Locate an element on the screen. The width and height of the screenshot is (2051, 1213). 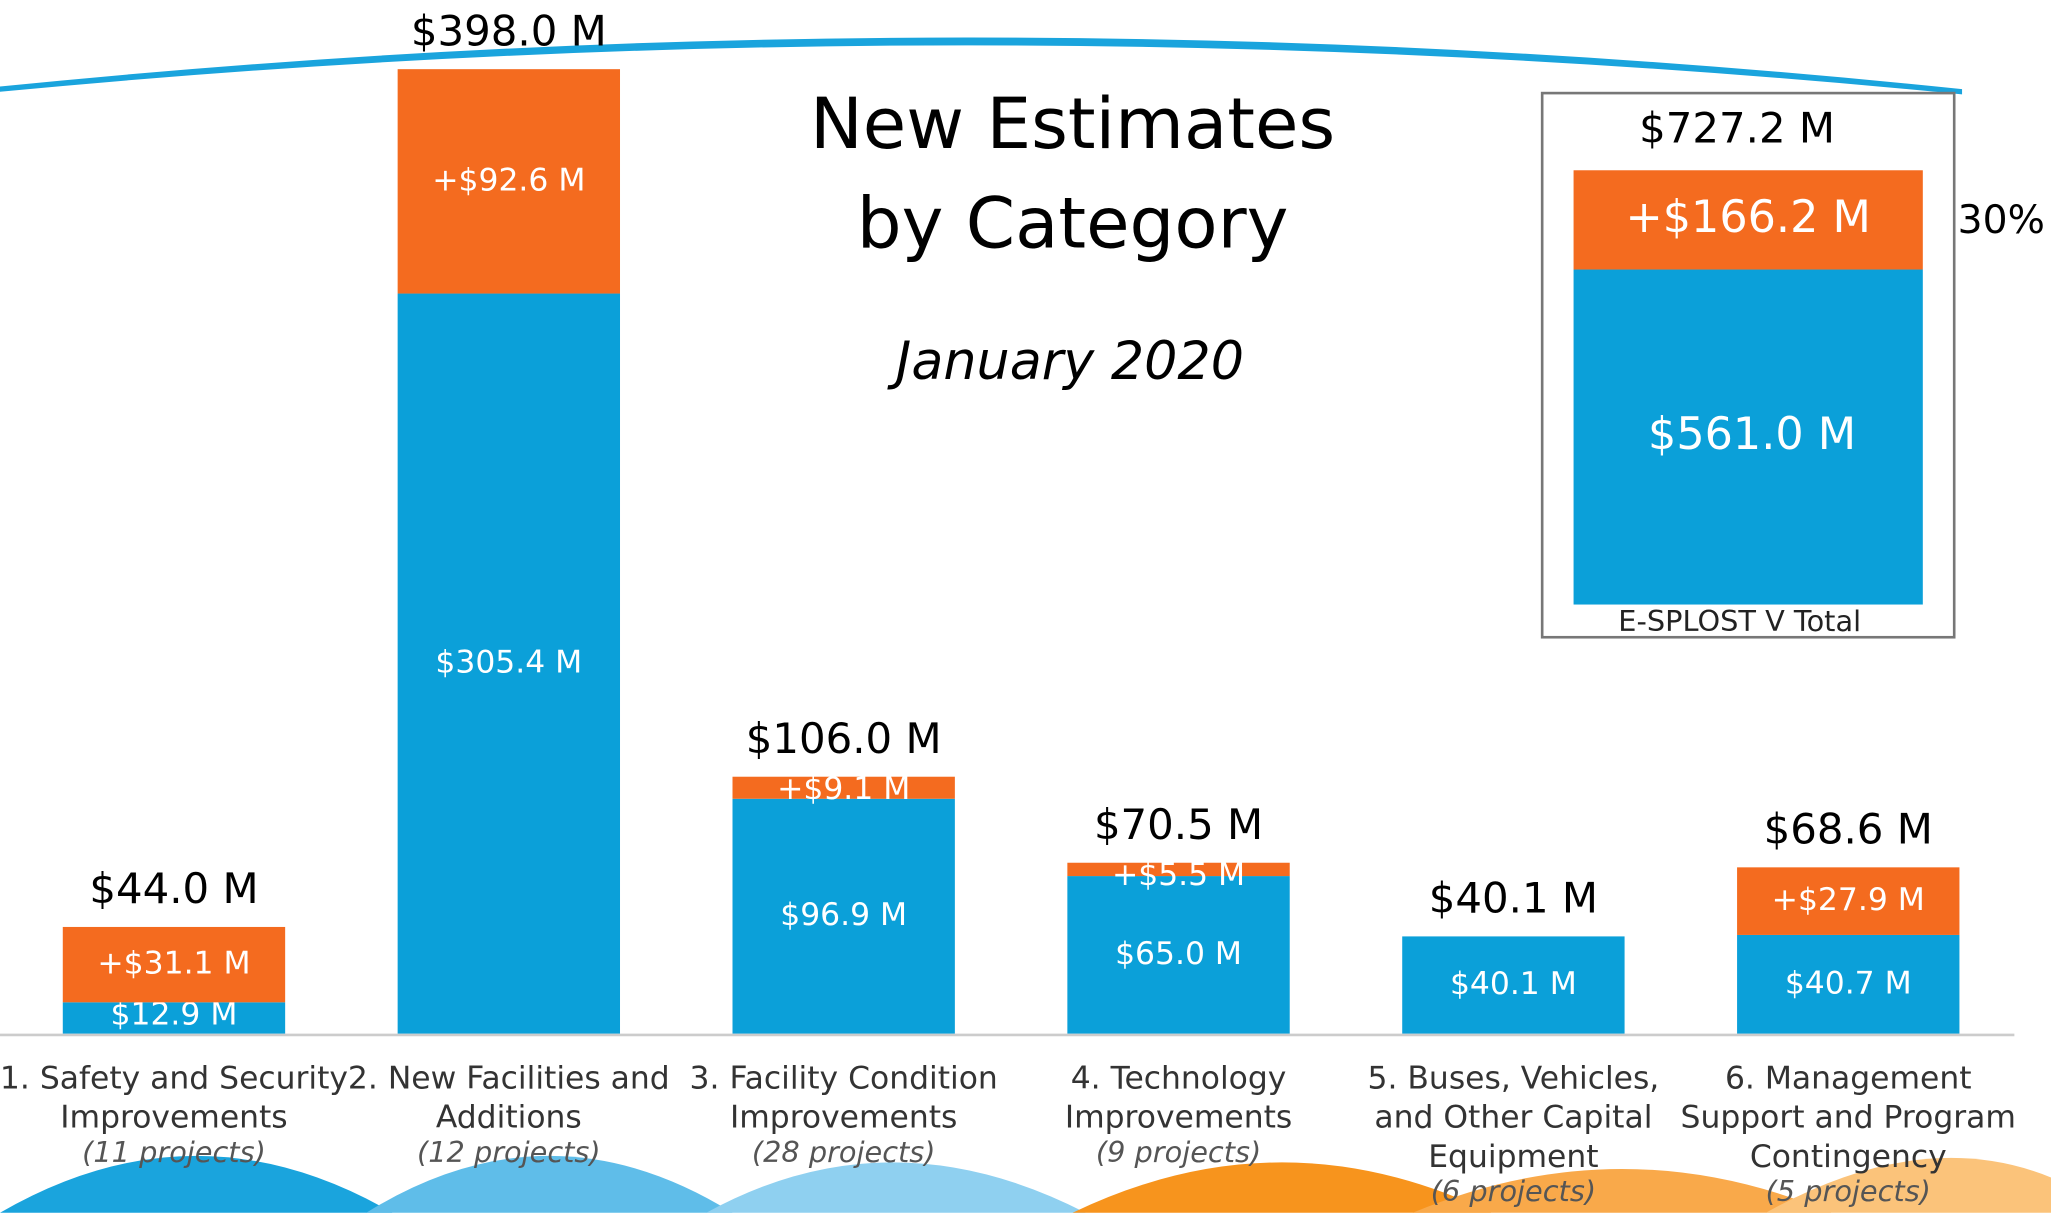
value-label: +$9.1 M is located at coordinates (843, 789).